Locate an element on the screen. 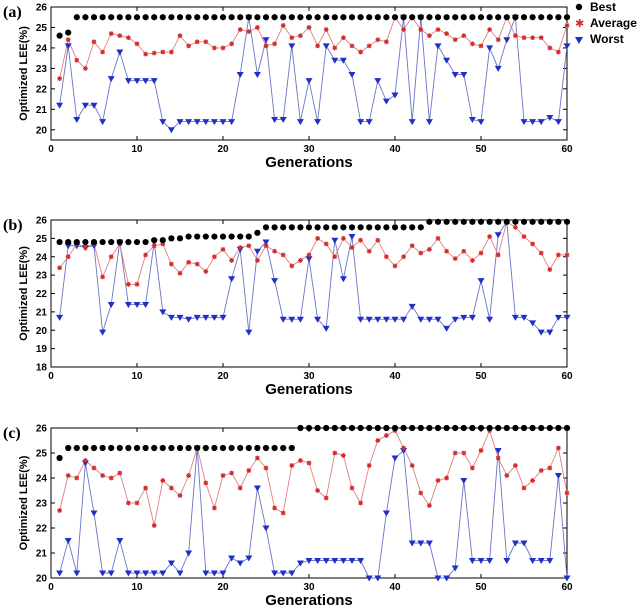 Image resolution: width=642 pixels, height=607 pixels. y-tick-label: 25 is located at coordinates (42, 28).